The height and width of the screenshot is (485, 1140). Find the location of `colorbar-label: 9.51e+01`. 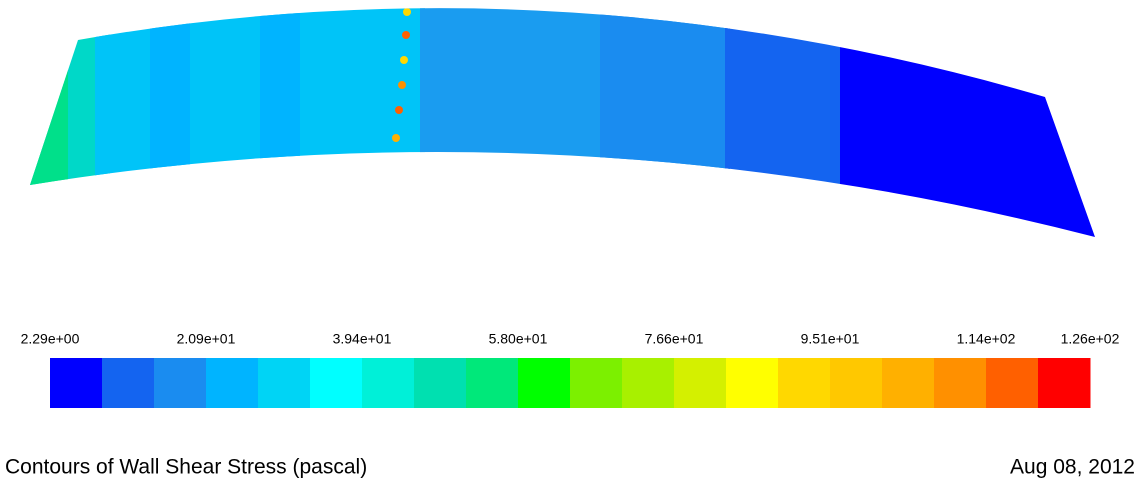

colorbar-label: 9.51e+01 is located at coordinates (830, 339).